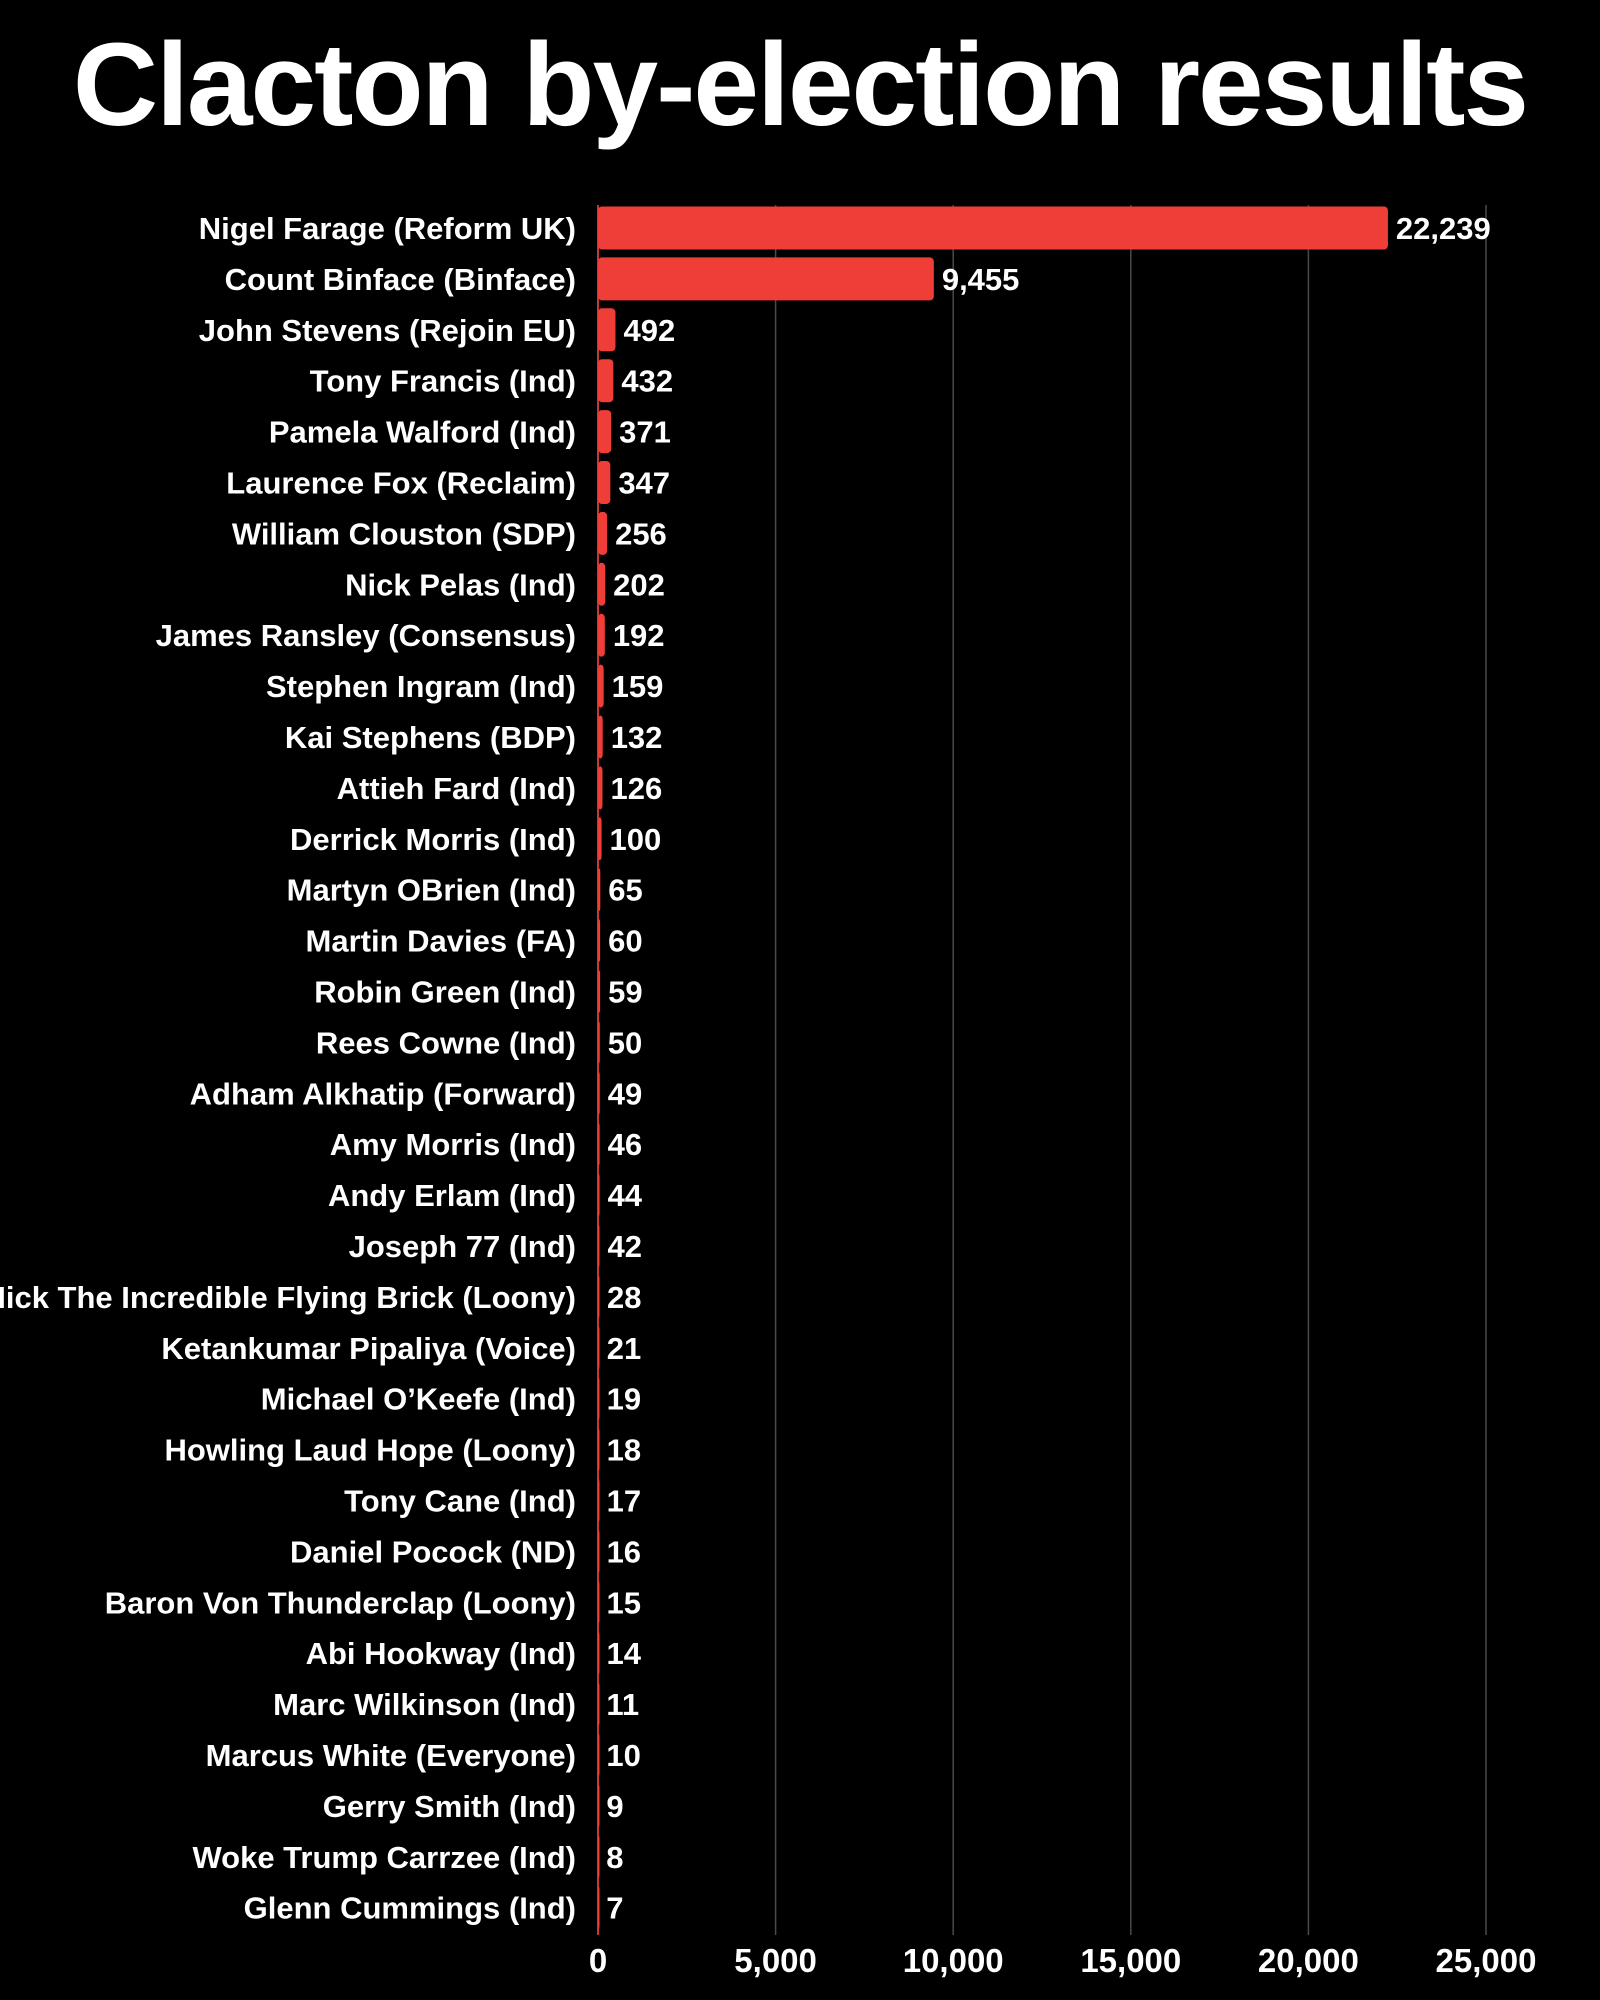 This screenshot has width=1600, height=2000. I want to click on value-label: 132, so click(637, 737).